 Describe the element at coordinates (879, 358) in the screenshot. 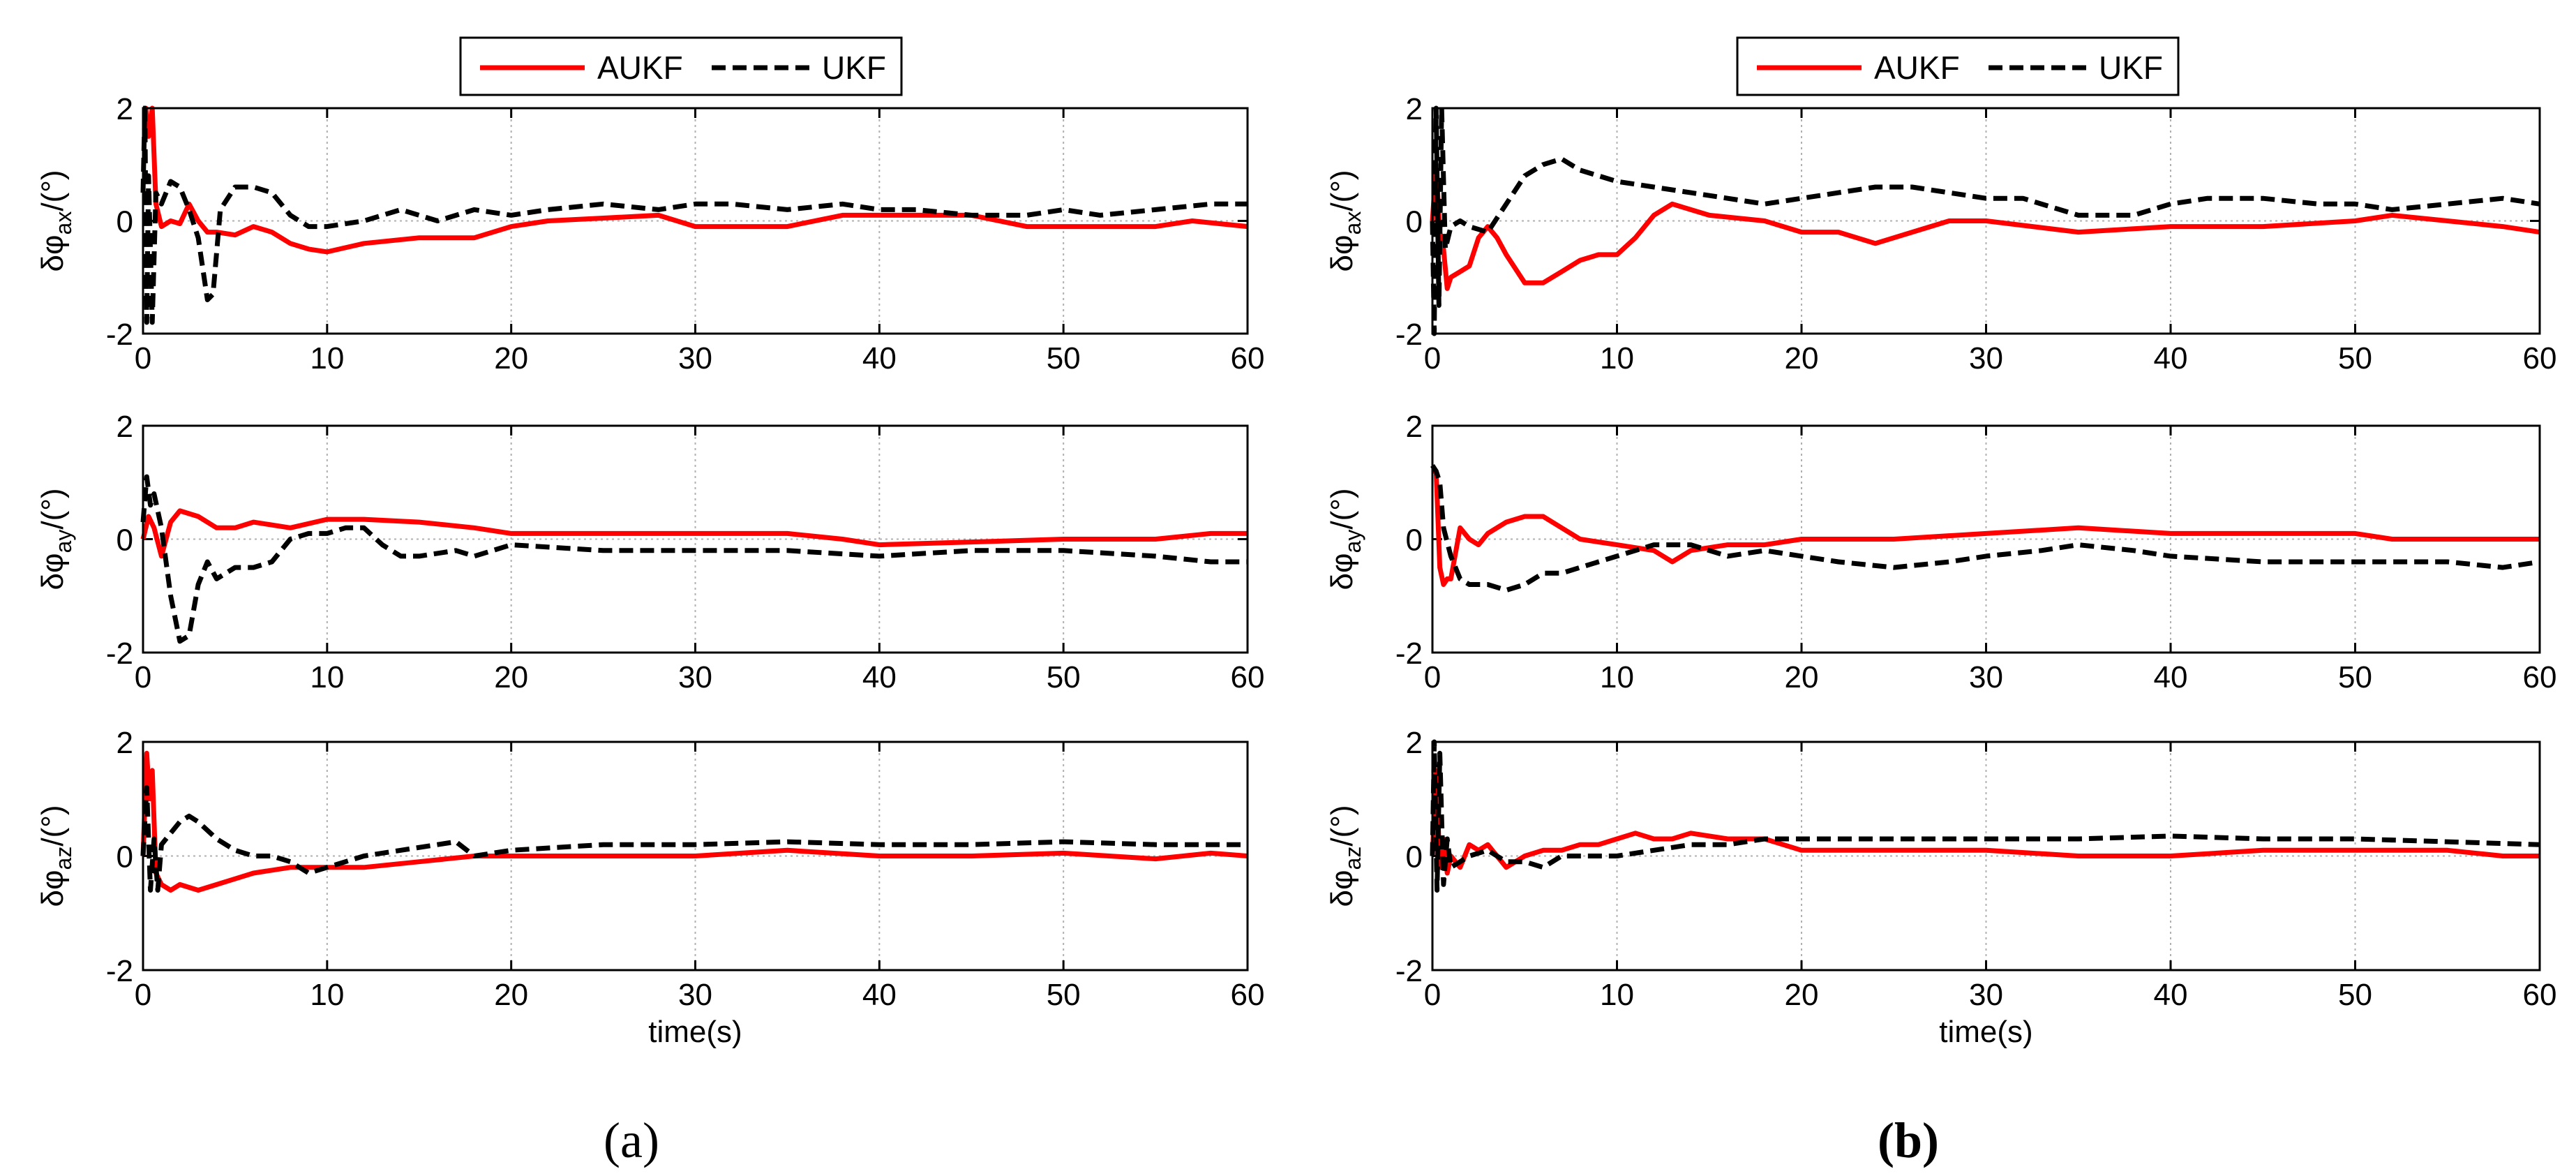

I see `plot-a-ax-xtick-label-4: 40` at that location.